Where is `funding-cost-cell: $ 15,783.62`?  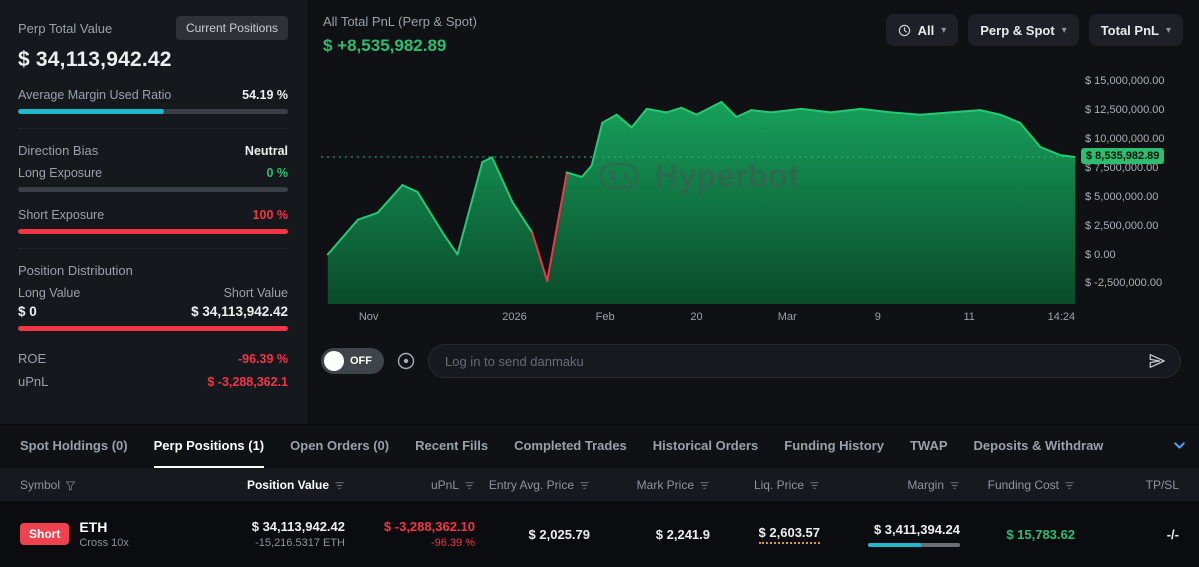
funding-cost-cell: $ 15,783.62 is located at coordinates (1040, 534).